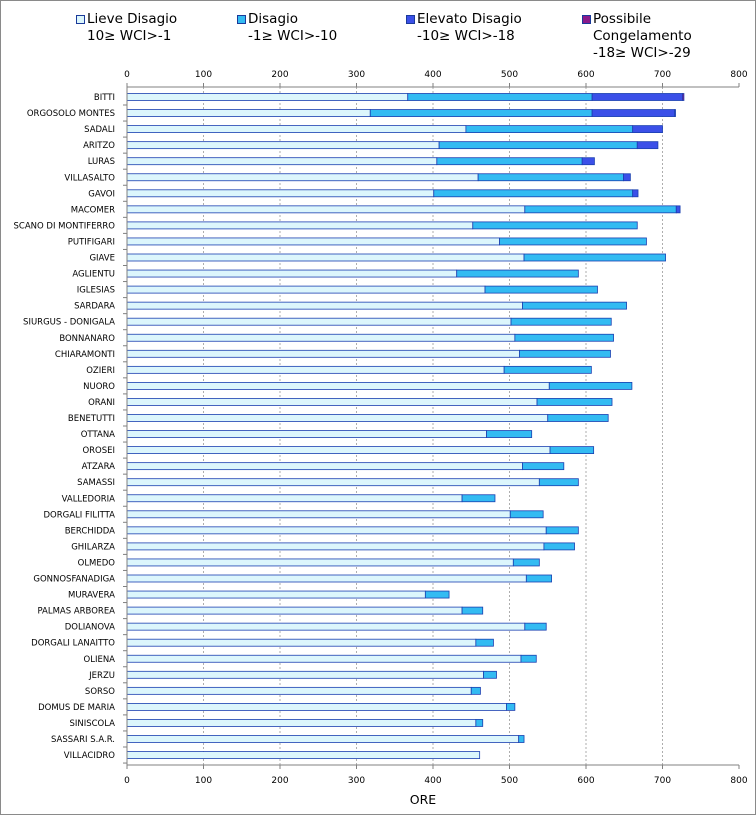 This screenshot has width=756, height=815. Describe the element at coordinates (93, 547) in the screenshot. I see `category-label: GHILARZA` at that location.